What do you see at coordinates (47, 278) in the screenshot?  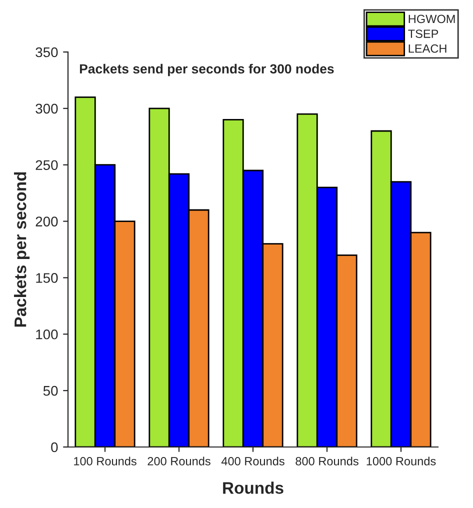 I see `y-tick-label: 150` at bounding box center [47, 278].